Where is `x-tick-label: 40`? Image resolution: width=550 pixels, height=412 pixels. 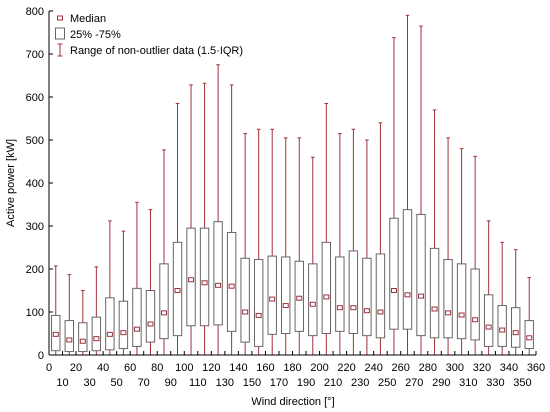 x-tick-label: 40 is located at coordinates (103, 368).